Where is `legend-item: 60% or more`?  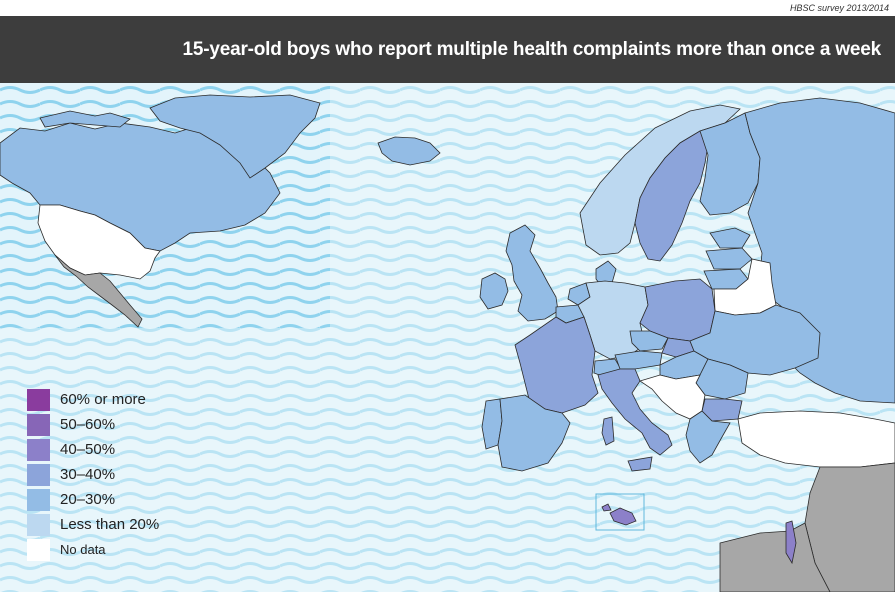 legend-item: 60% or more is located at coordinates (127, 399).